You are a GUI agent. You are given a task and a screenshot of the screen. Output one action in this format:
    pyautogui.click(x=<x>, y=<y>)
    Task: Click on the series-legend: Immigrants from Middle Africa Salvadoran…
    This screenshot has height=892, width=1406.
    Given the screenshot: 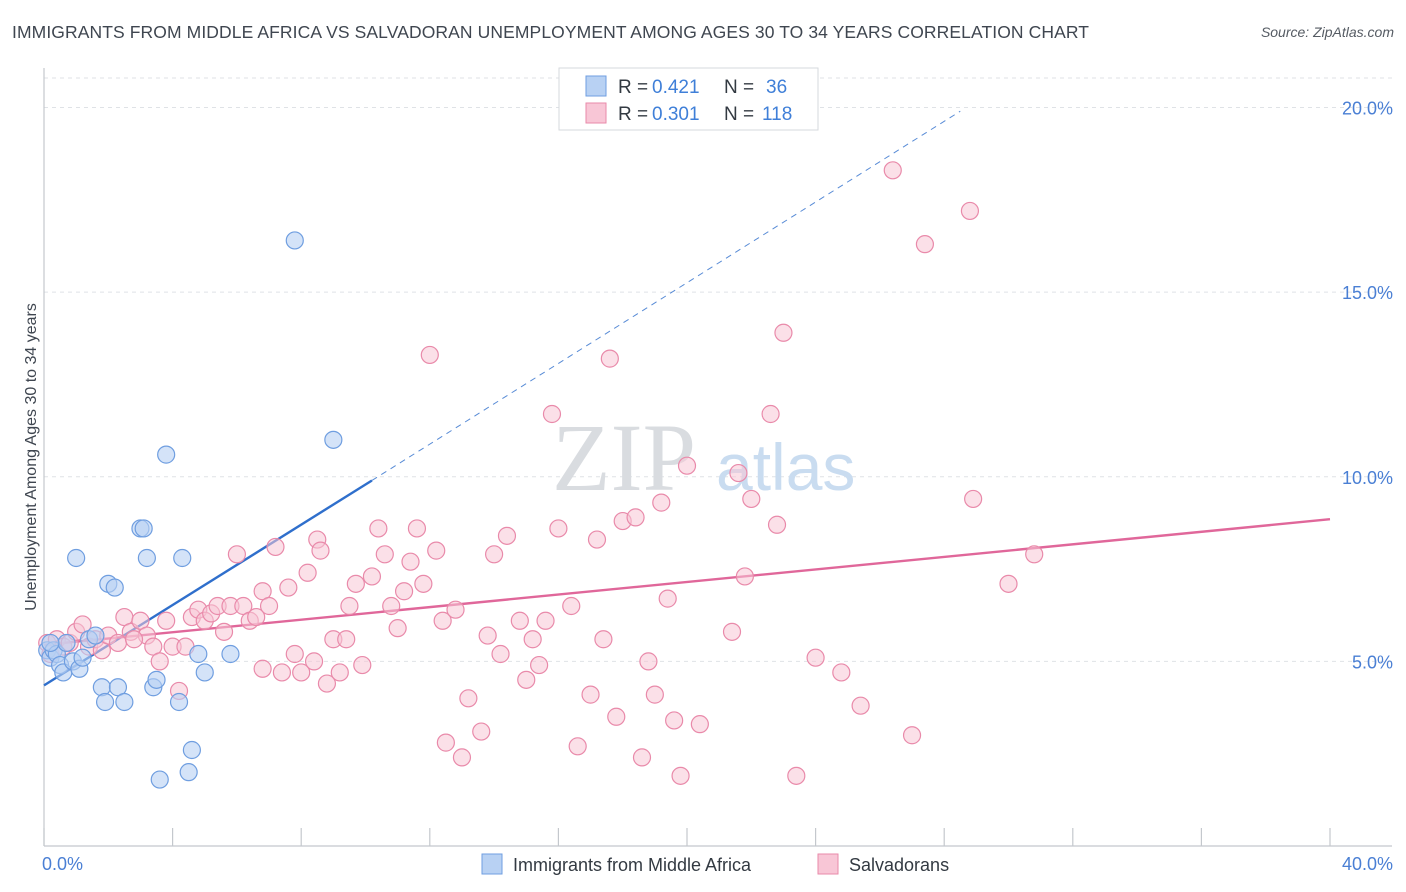 What is the action you would take?
    pyautogui.click(x=715, y=864)
    